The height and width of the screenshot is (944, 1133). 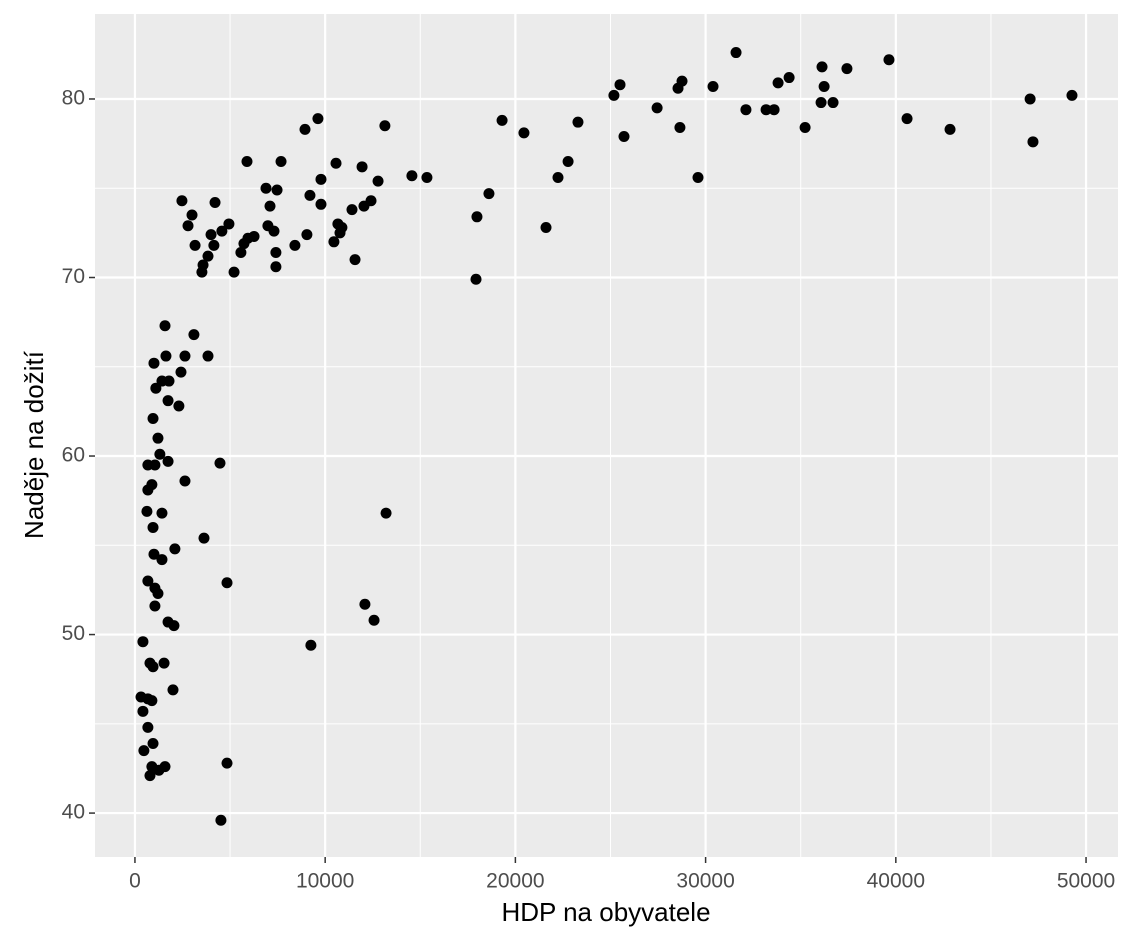 I want to click on x-tick-label: 0, so click(x=135, y=881).